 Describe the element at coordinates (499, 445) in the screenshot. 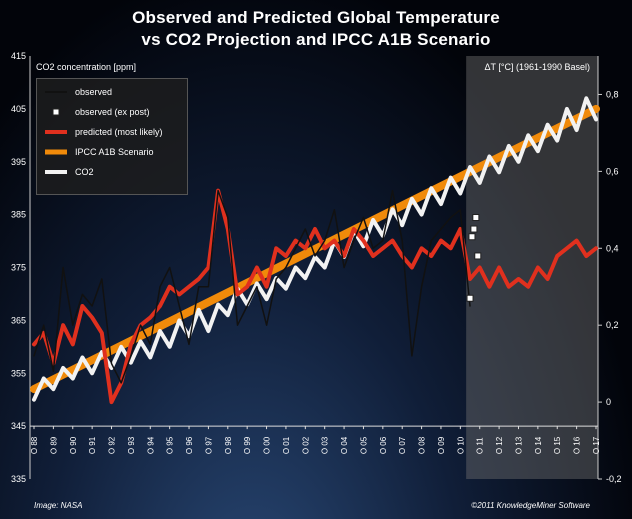

I see `x-tick-label: O 12` at that location.